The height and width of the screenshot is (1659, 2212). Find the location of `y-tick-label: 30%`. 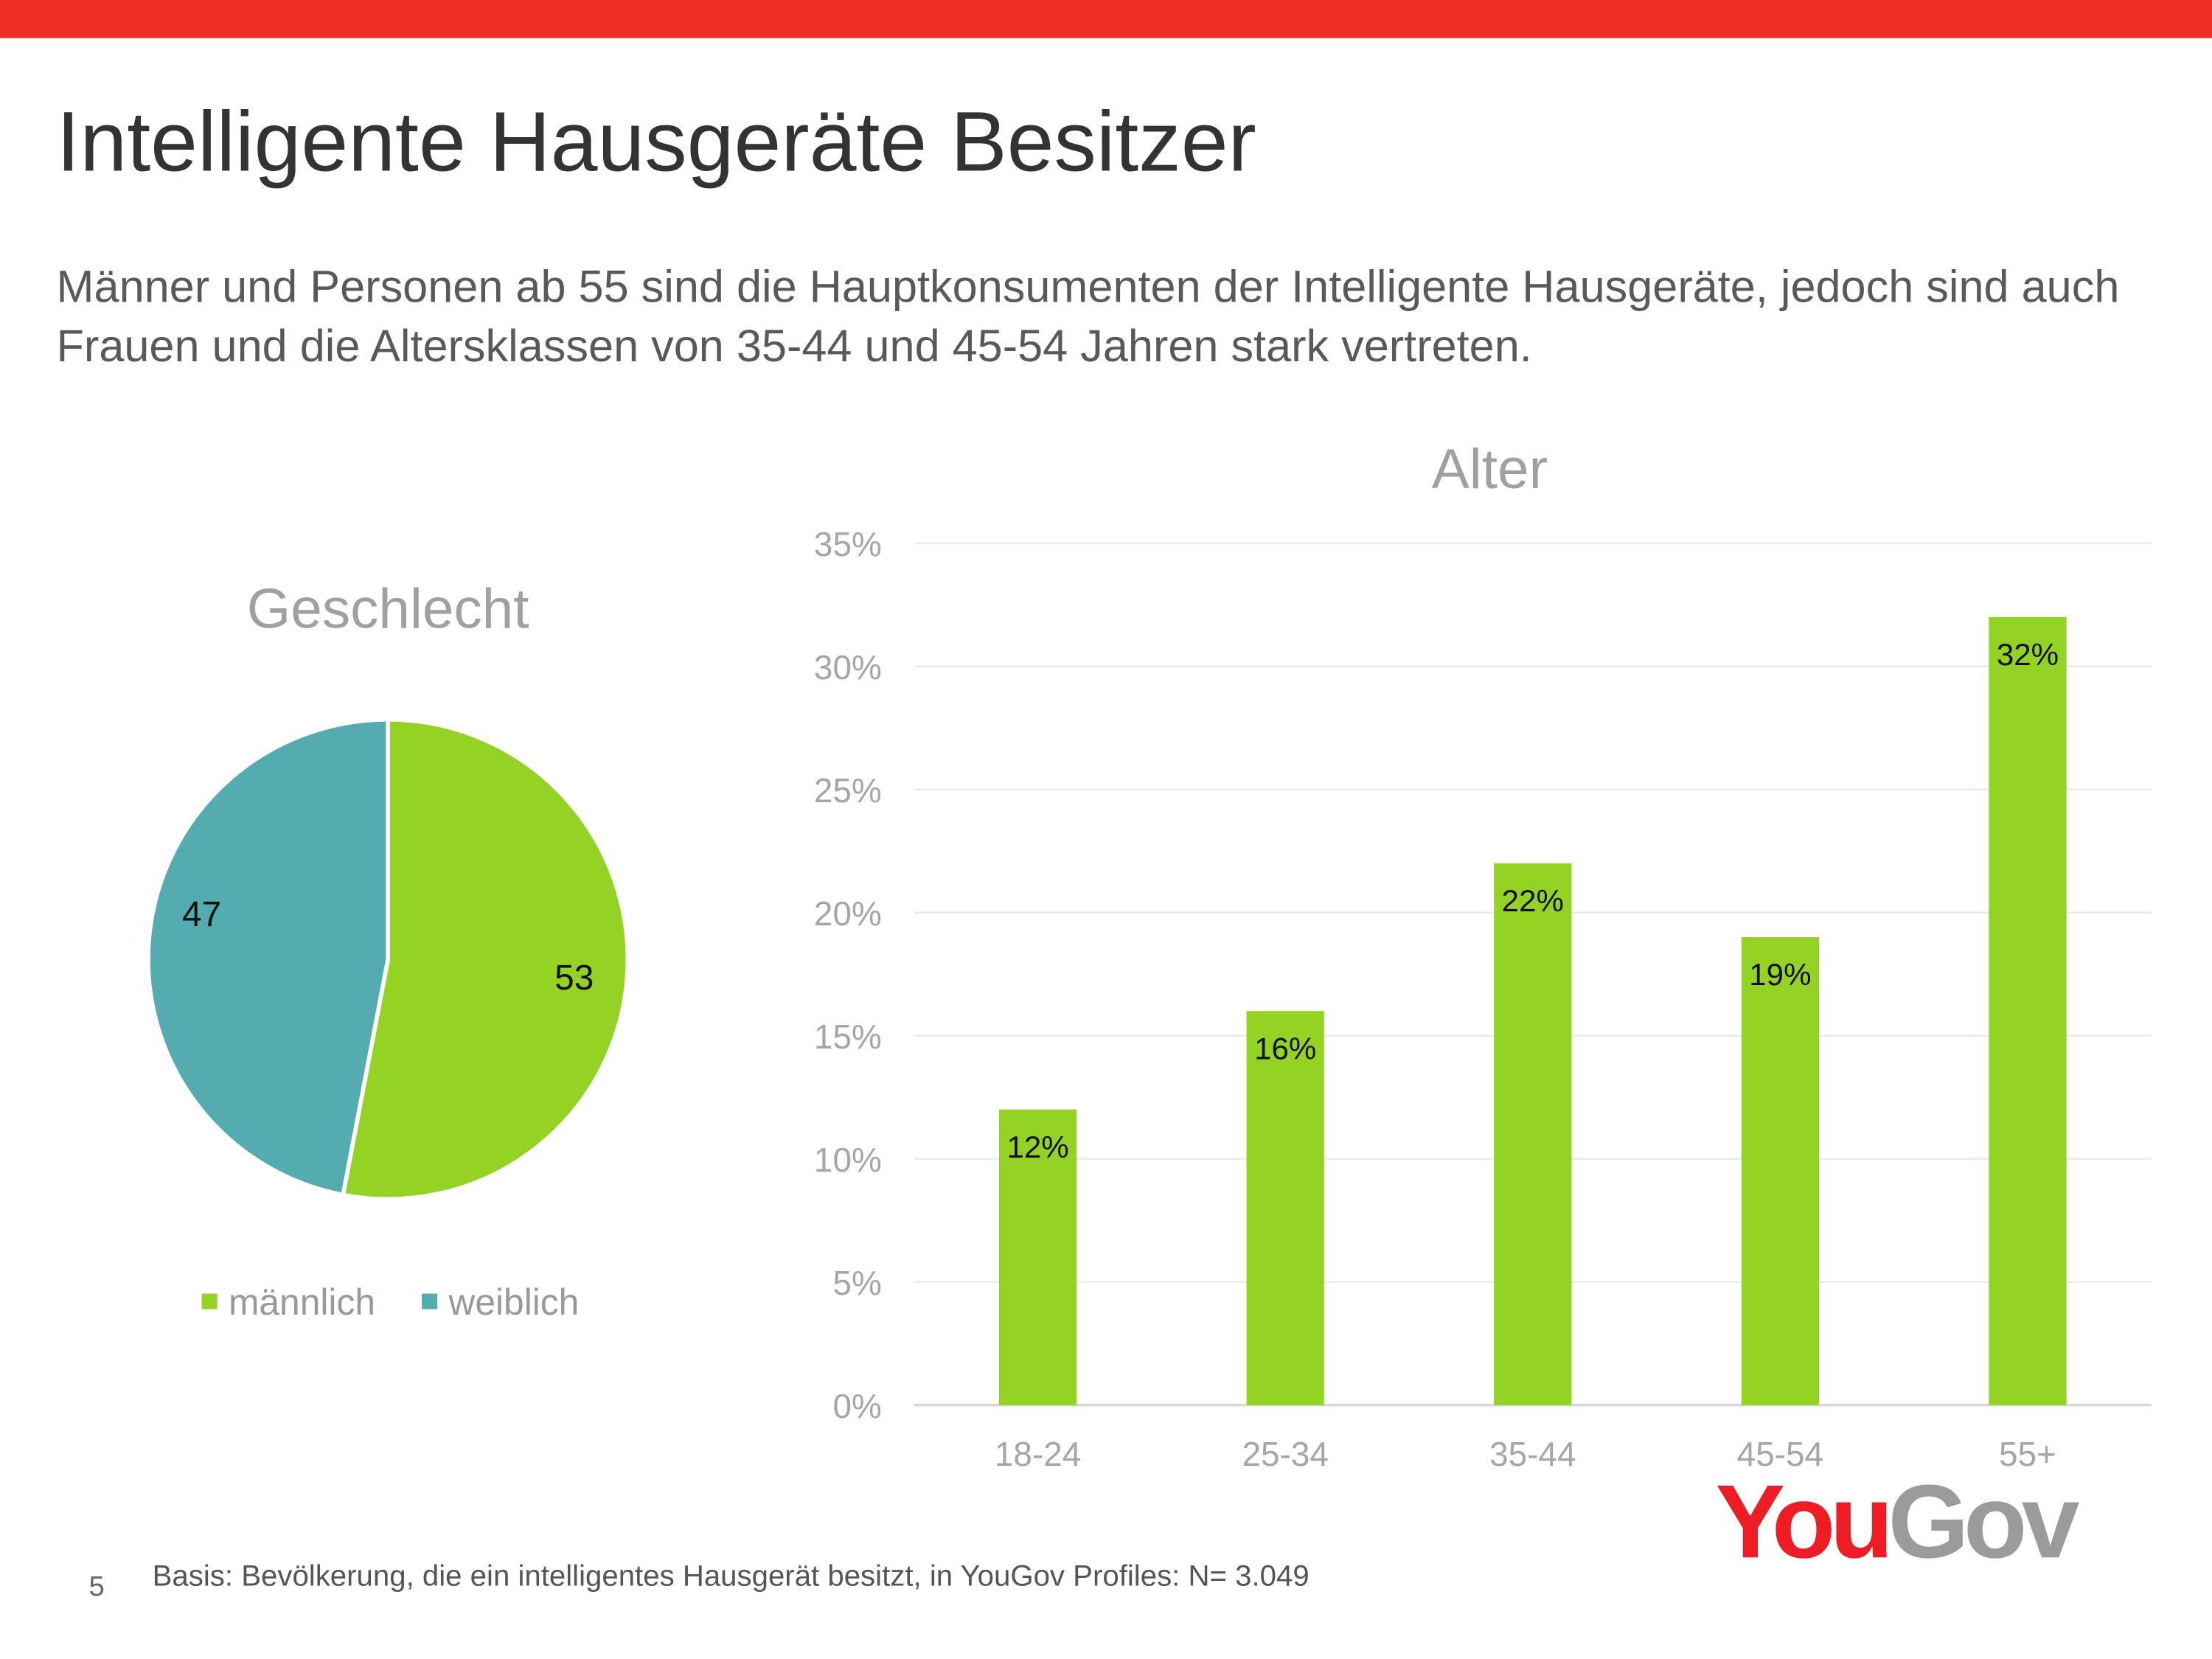

y-tick-label: 30% is located at coordinates (848, 667).